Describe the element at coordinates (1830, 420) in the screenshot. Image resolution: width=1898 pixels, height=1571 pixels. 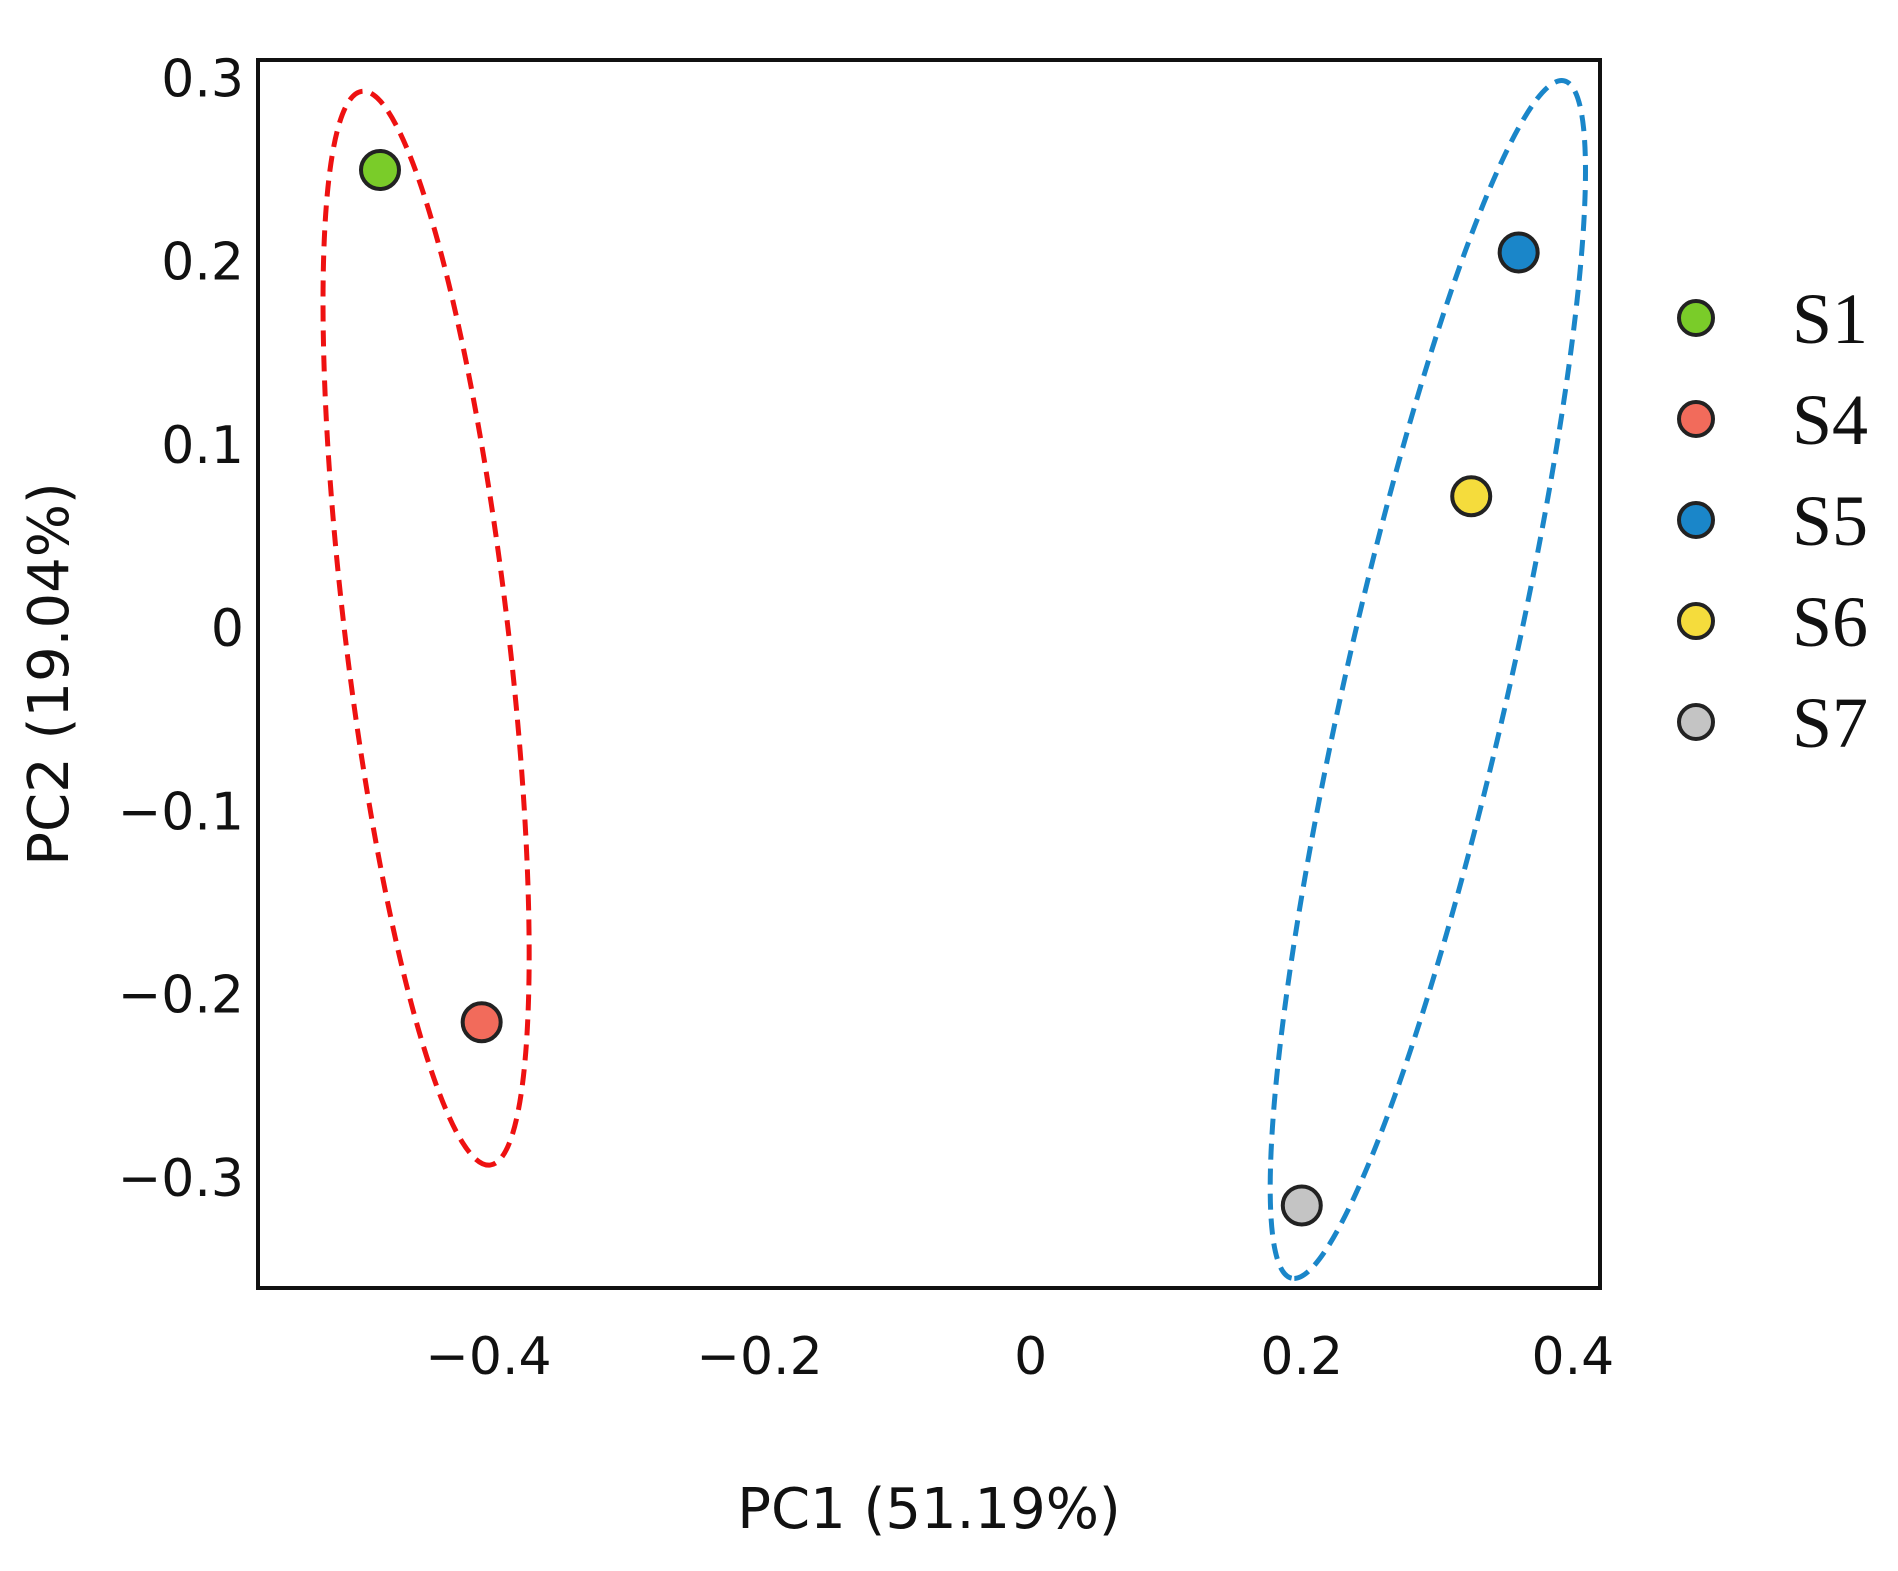
I see `legend-label-s4: S4` at that location.